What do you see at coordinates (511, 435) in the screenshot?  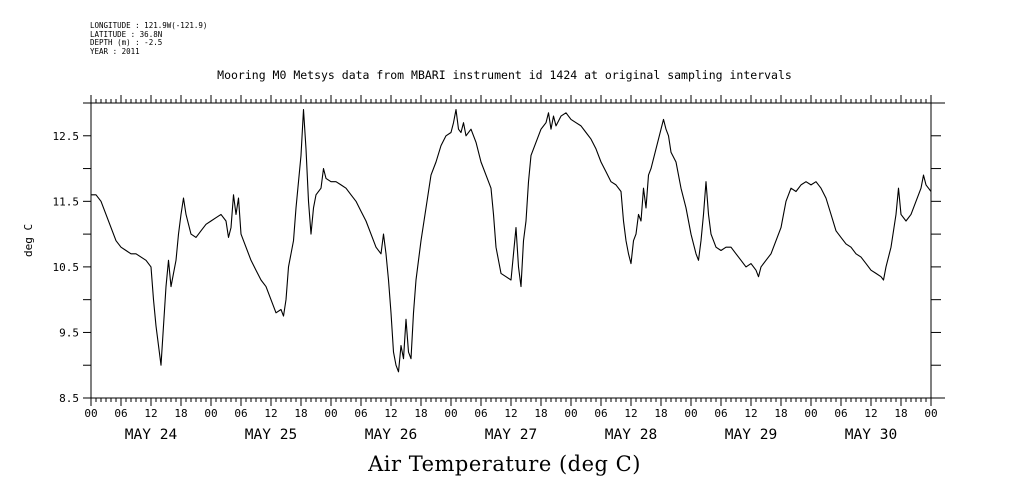 I see `x-day-label: MAY 27` at bounding box center [511, 435].